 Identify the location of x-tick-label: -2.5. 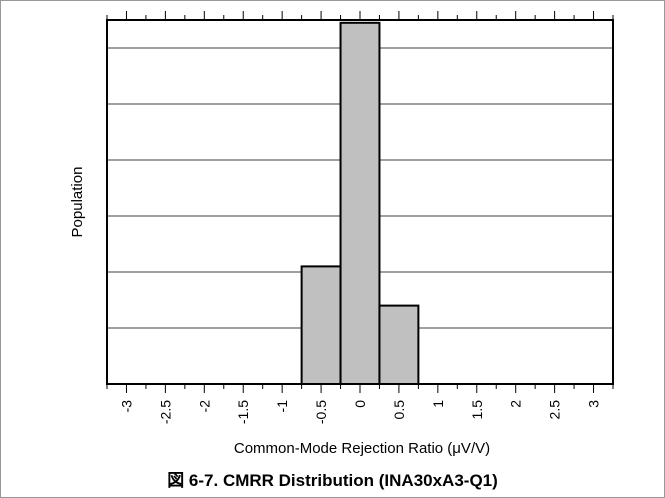
(165, 412).